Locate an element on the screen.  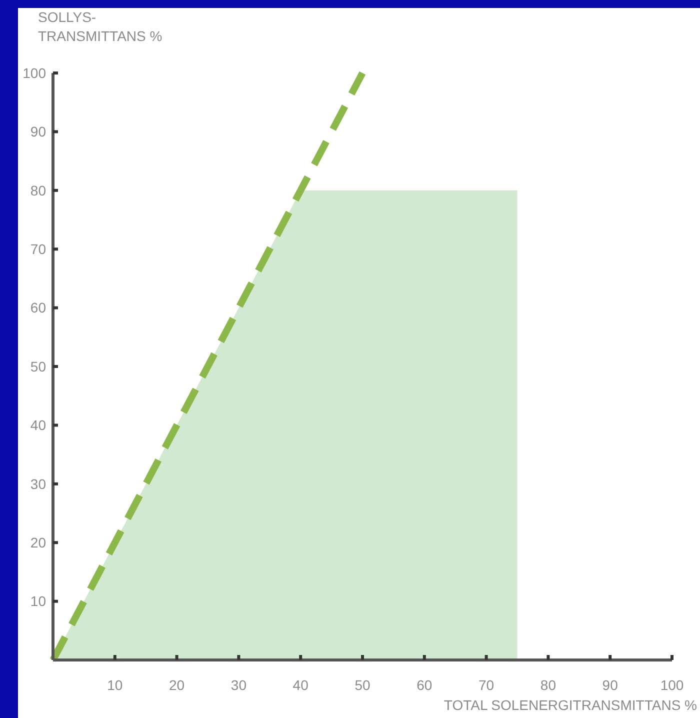
x-tick-label: 100 is located at coordinates (672, 685).